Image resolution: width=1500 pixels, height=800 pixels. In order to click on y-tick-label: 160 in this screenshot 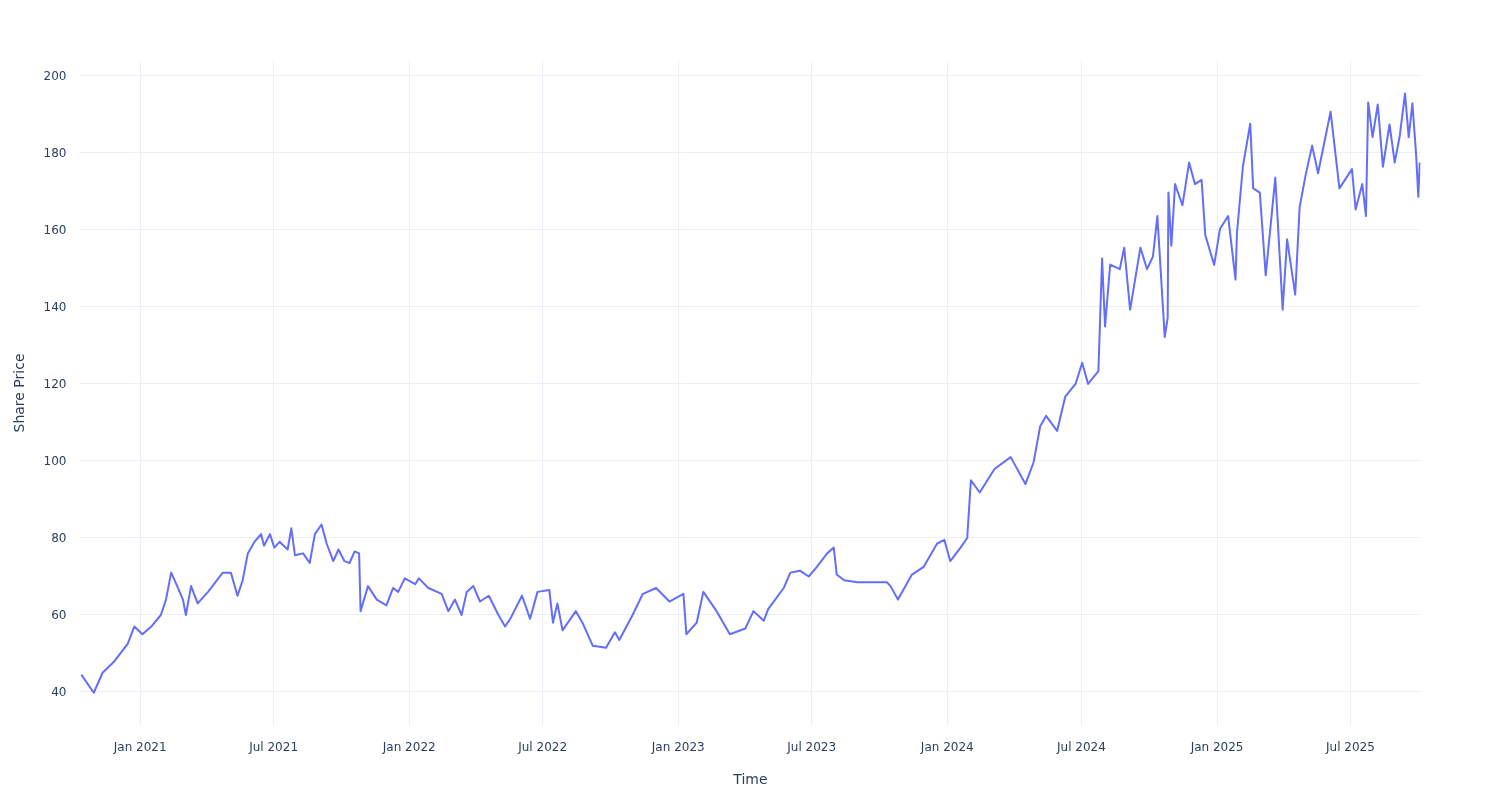, I will do `click(55, 230)`.